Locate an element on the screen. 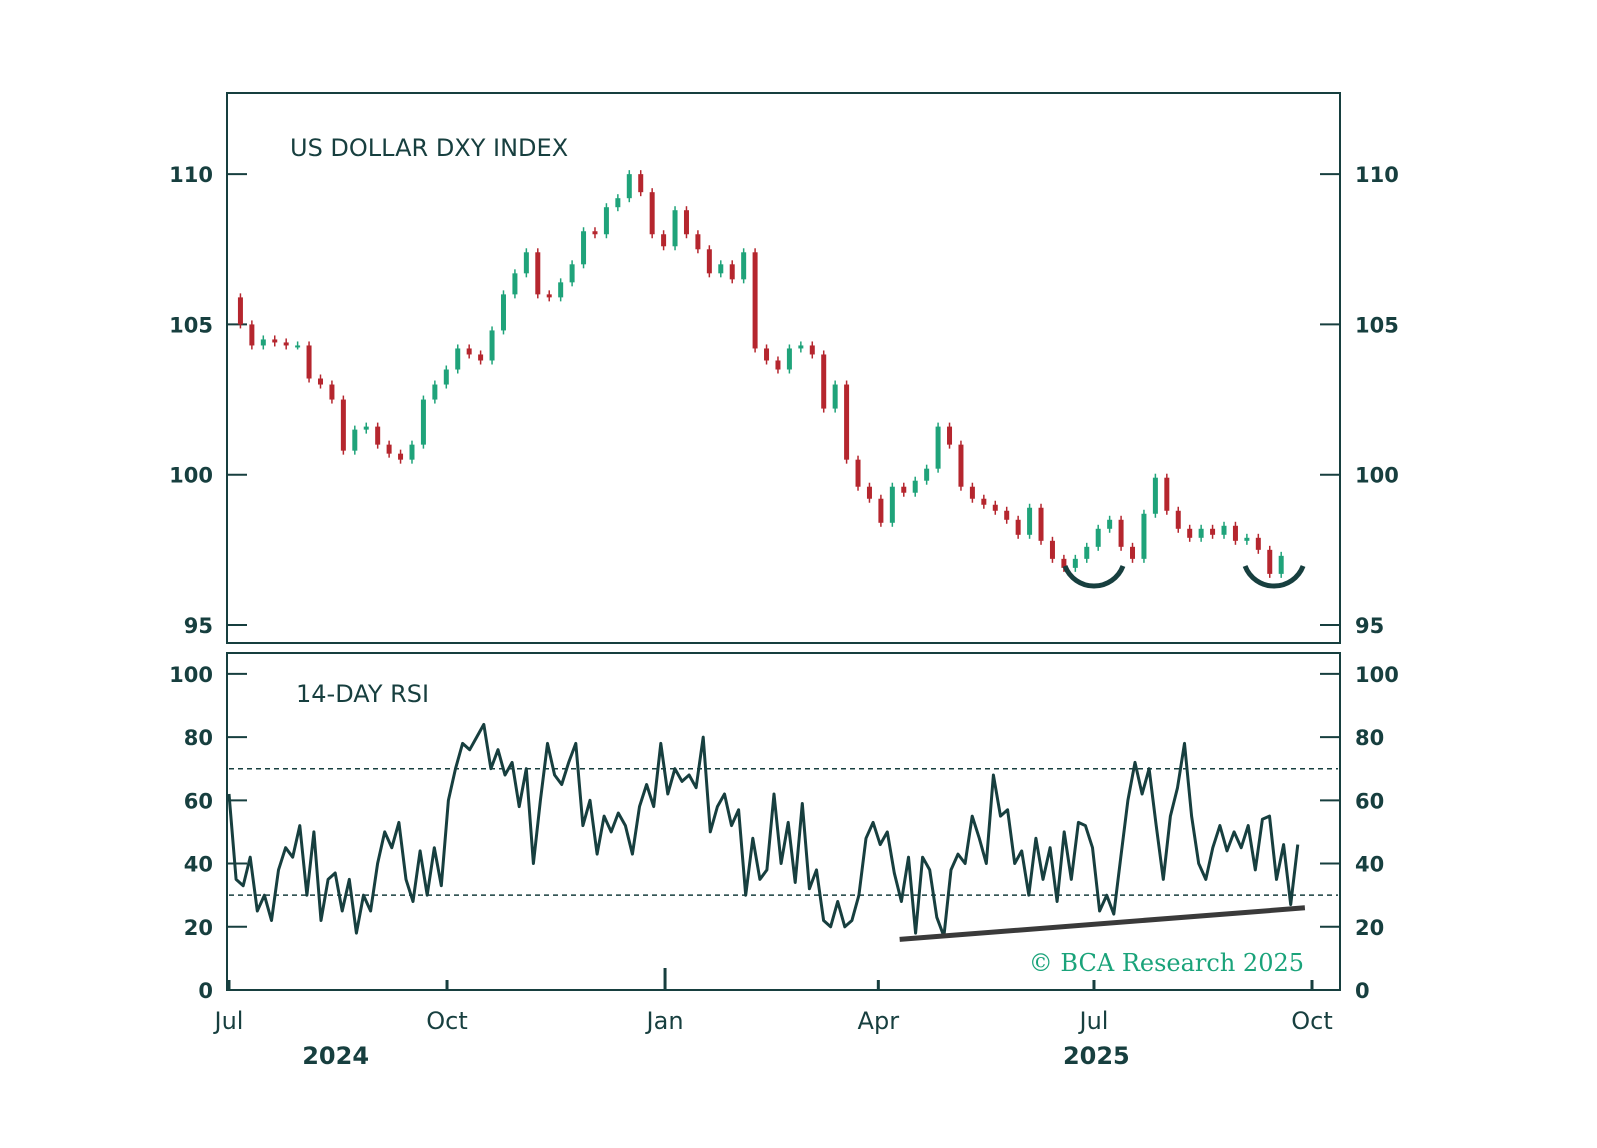 The image size is (1597, 1148). rsi-ytick-label-right: 20 is located at coordinates (1369, 928).